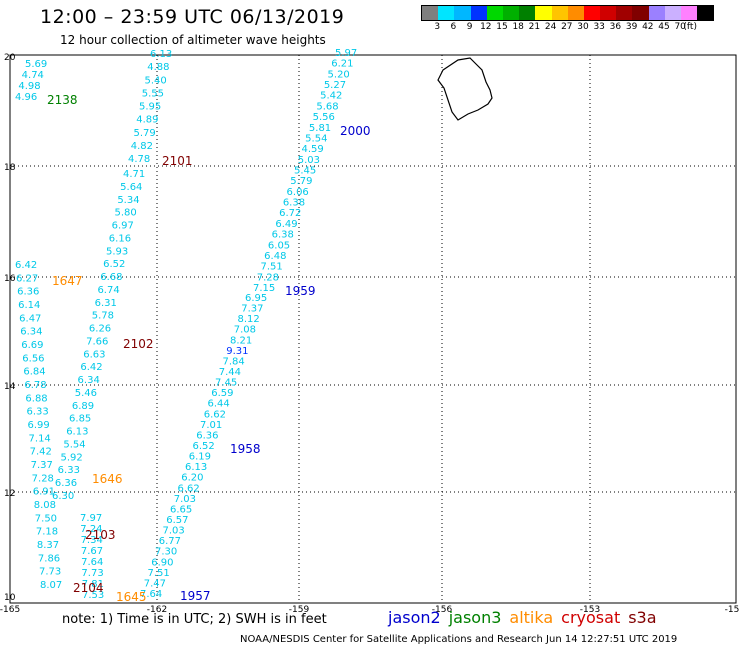 The width and height of the screenshot is (740, 650). I want to click on wave-height-value: 6.13, so click(77, 432).